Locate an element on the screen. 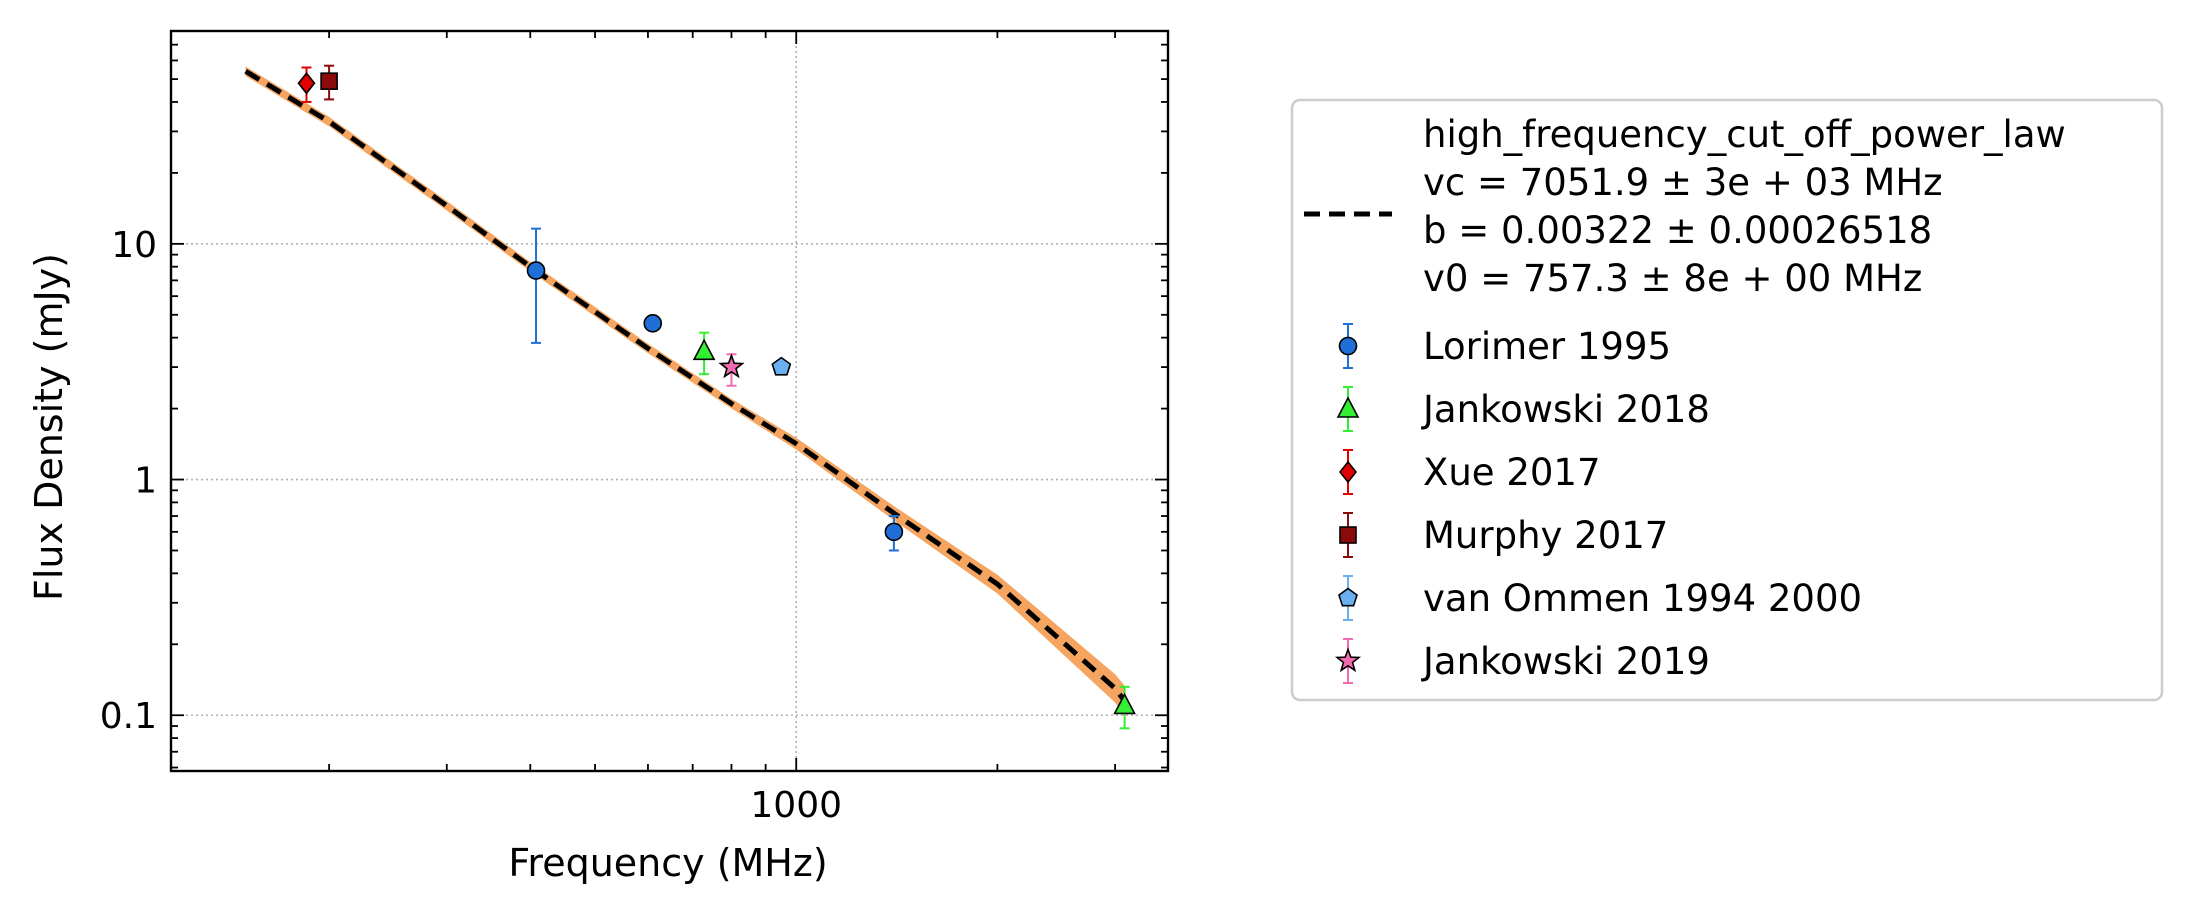 This screenshot has height=914, width=2185. series-van-ommen-1994-2000 is located at coordinates (781, 366).